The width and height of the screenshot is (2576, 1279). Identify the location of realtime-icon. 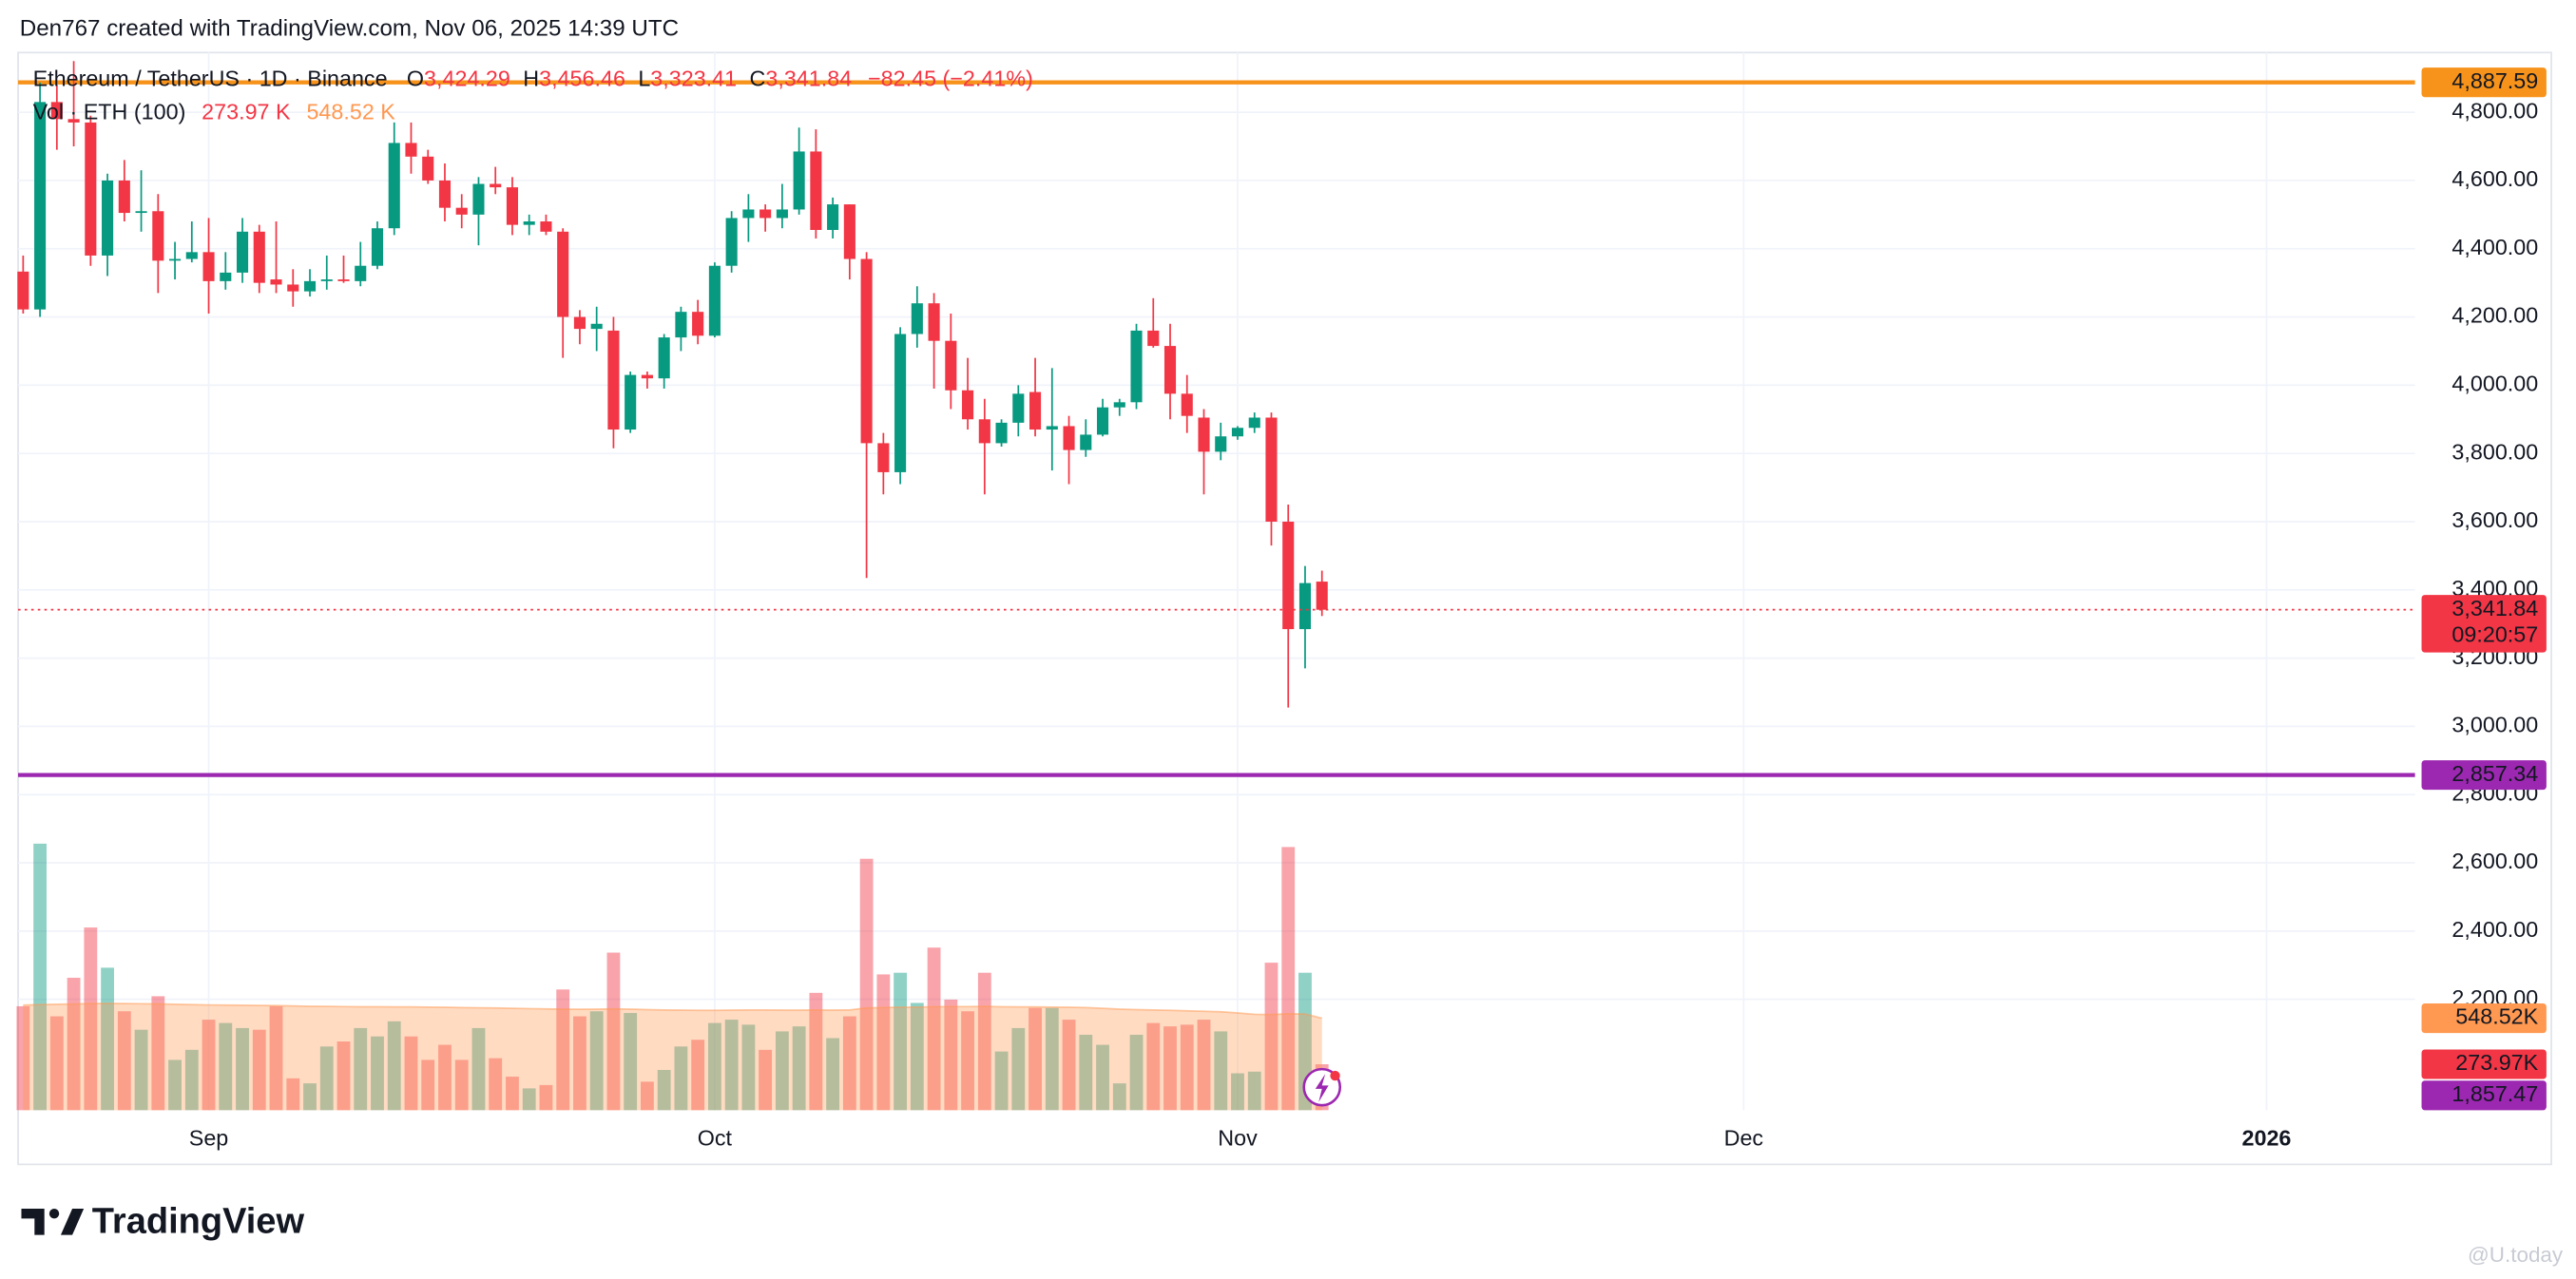
(1322, 1088).